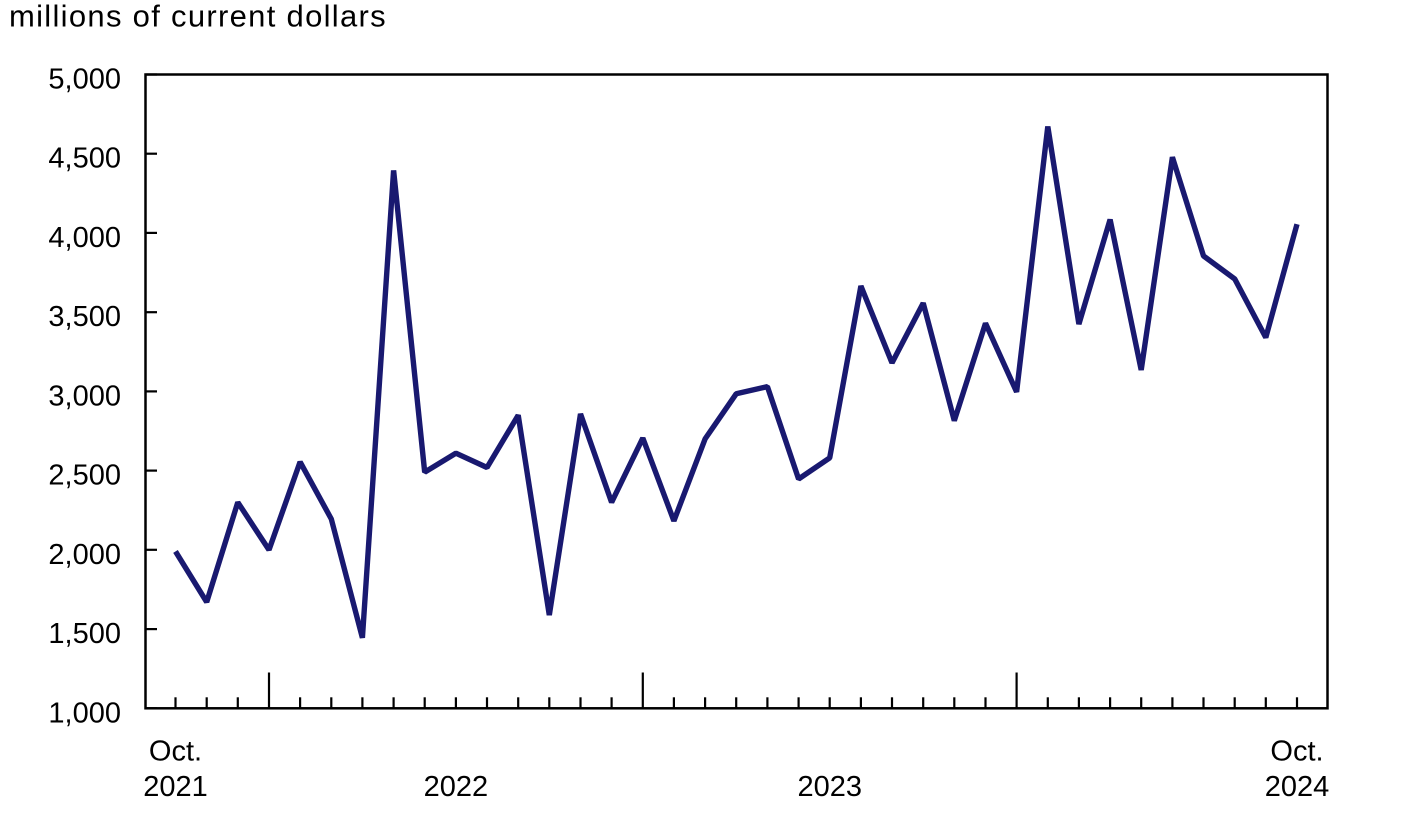 The height and width of the screenshot is (814, 1422). What do you see at coordinates (829, 787) in the screenshot?
I see `svg-text: 2023` at bounding box center [829, 787].